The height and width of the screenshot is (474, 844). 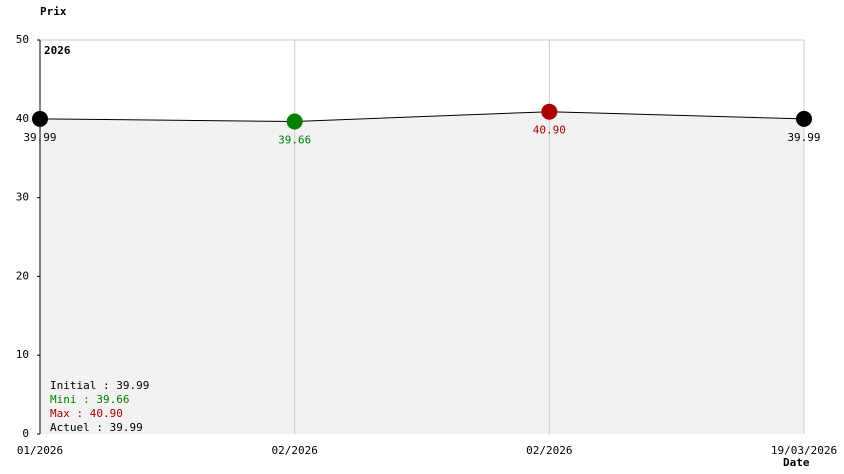 What do you see at coordinates (25, 433) in the screenshot?
I see `y-tick-label: 0` at bounding box center [25, 433].